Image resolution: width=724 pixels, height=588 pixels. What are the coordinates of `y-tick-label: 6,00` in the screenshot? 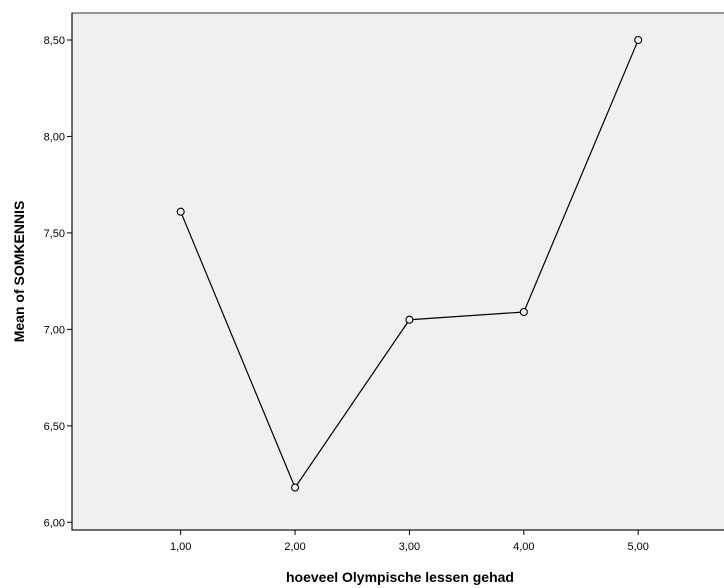 It's located at (54, 523).